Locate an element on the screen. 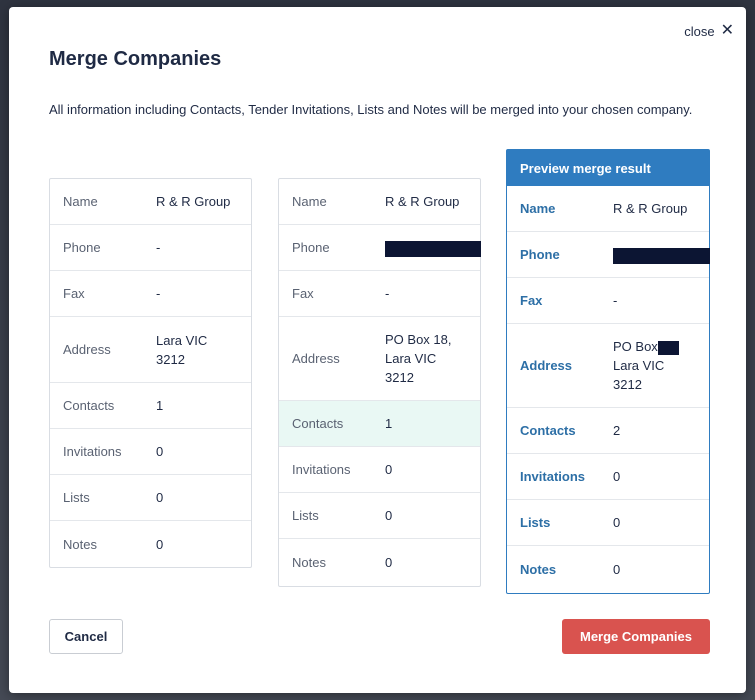  company-a-name-row: Name R & R Group is located at coordinates (150, 202).